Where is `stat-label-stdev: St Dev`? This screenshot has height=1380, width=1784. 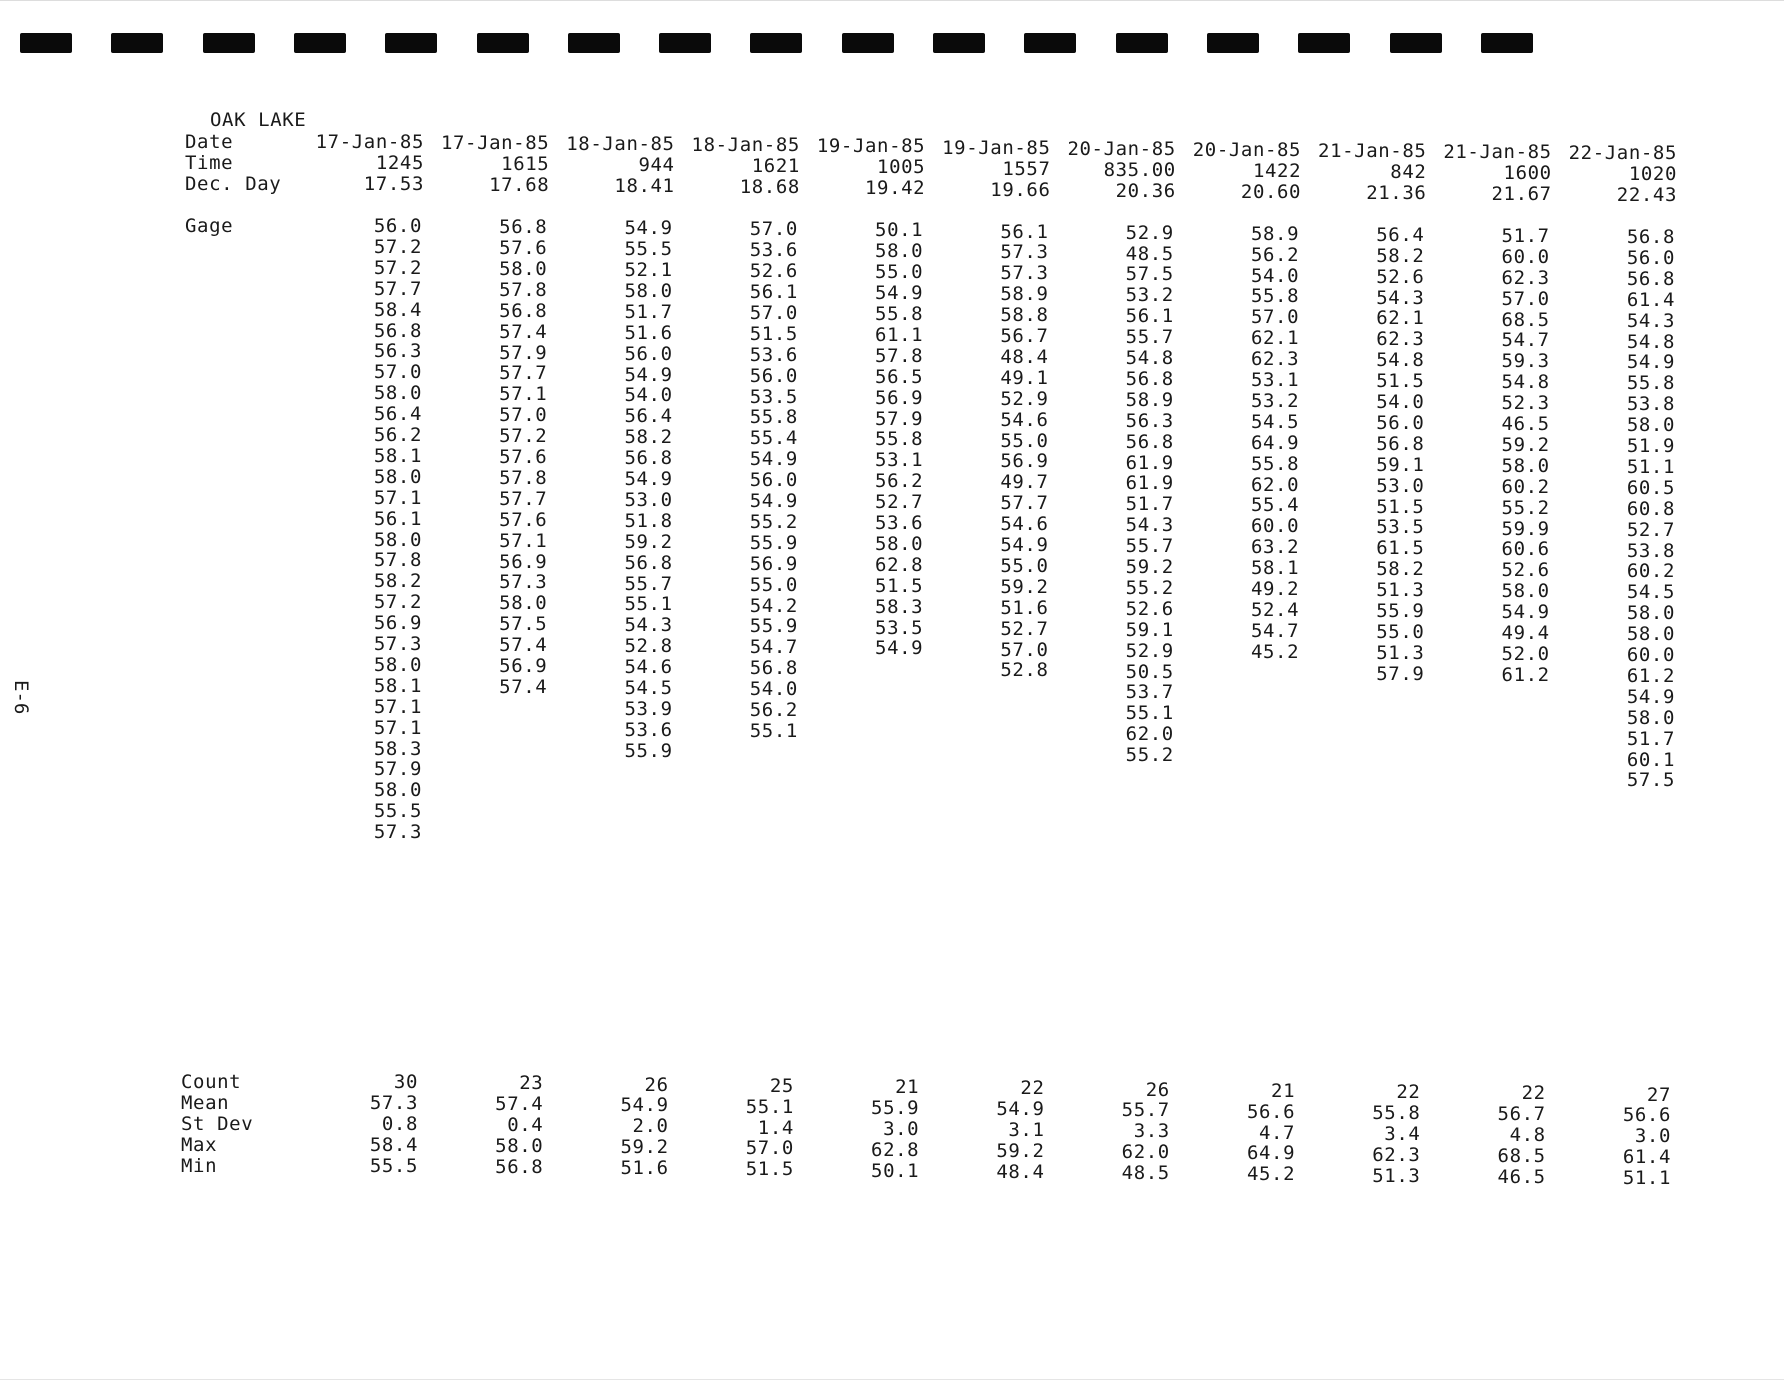
stat-label-stdev: St Dev is located at coordinates (217, 1124).